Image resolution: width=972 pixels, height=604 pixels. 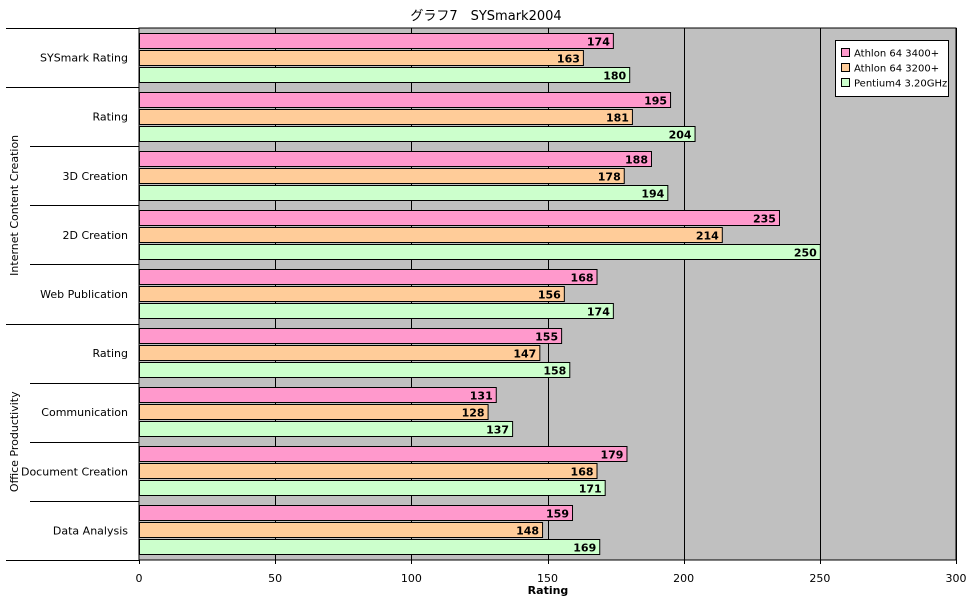 What do you see at coordinates (74, 471) in the screenshot?
I see `category-label: Document Creation` at bounding box center [74, 471].